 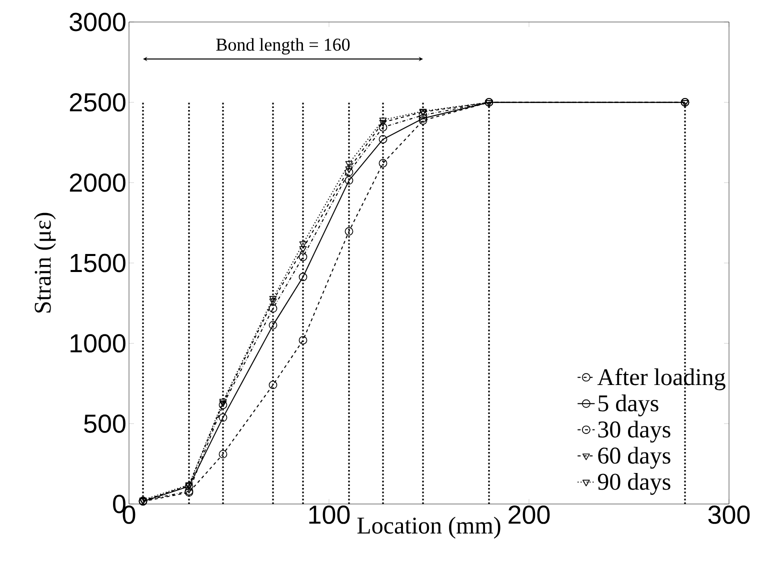 What do you see at coordinates (661, 379) in the screenshot?
I see `legend-label: After loading` at bounding box center [661, 379].